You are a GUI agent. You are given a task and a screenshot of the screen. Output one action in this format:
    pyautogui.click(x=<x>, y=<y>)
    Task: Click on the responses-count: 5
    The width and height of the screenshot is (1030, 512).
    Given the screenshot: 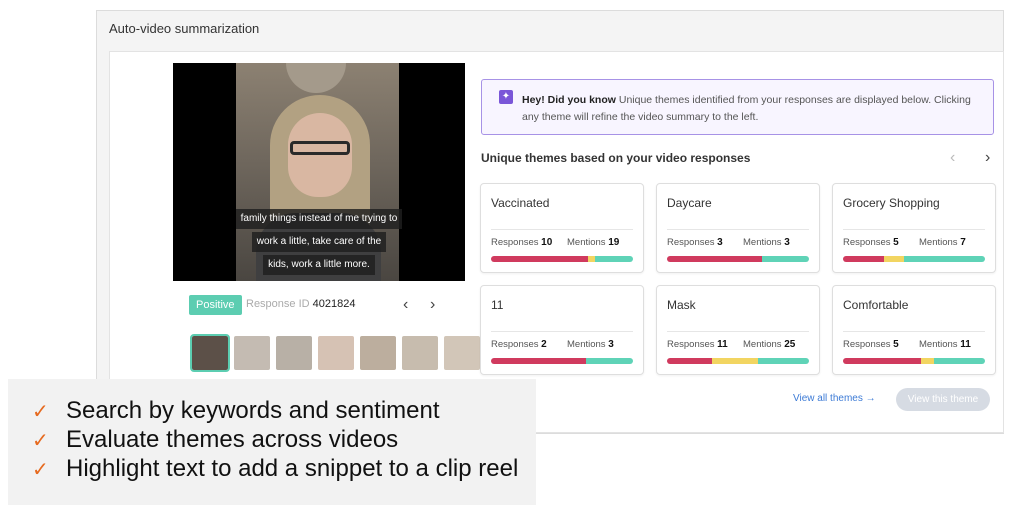 What is the action you would take?
    pyautogui.click(x=896, y=344)
    